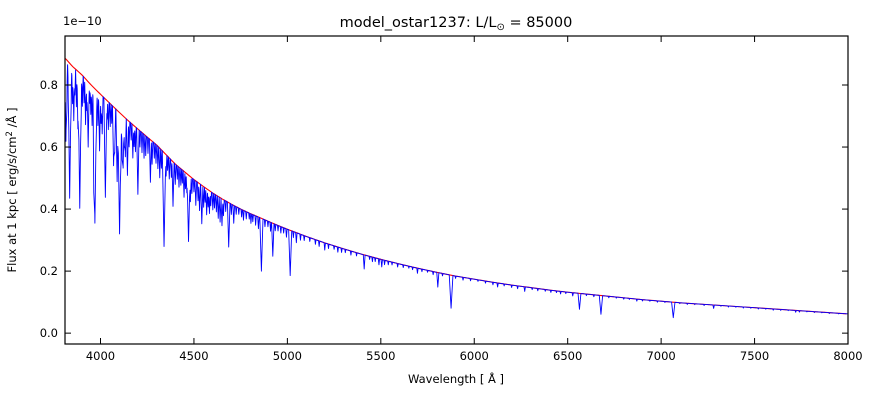 The image size is (880, 400). I want to click on x-tick-label: 5500, so click(380, 356).